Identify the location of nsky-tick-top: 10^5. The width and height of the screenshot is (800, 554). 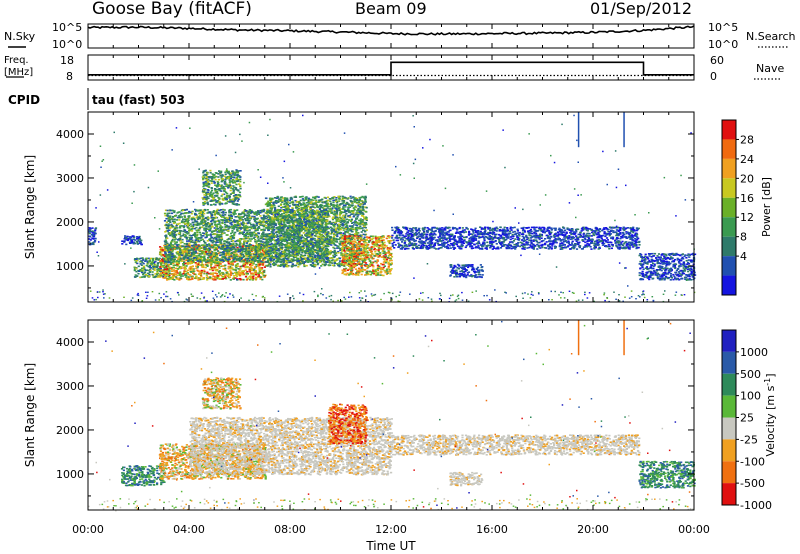
(67, 27).